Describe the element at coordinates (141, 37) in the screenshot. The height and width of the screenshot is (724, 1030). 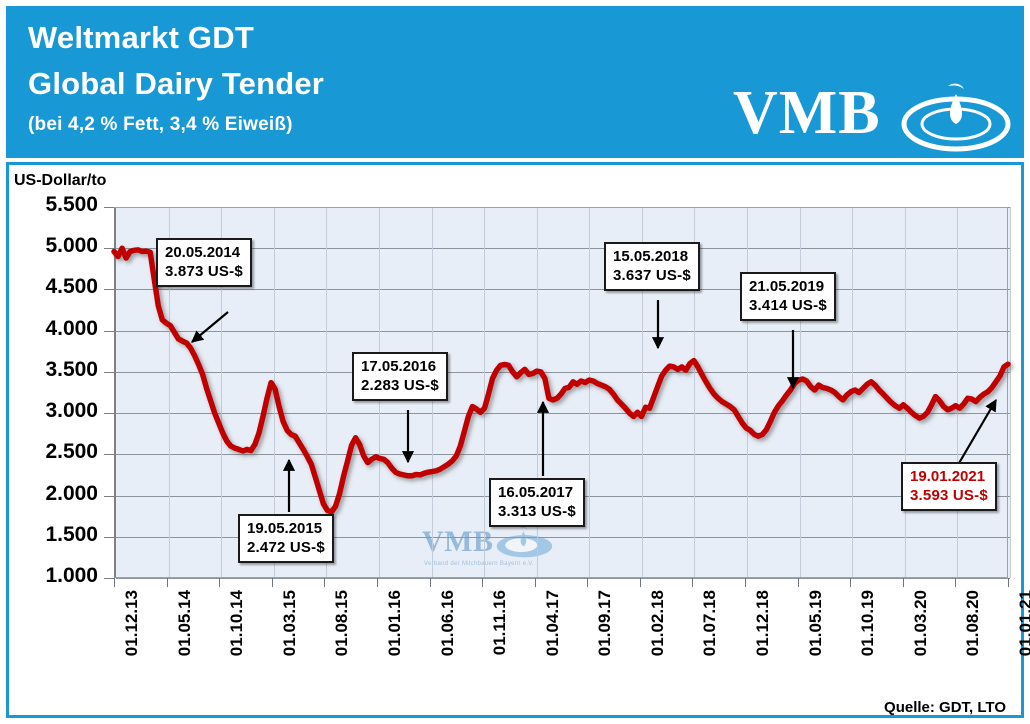
I see `page-title-line1: Weltmarkt GDT` at that location.